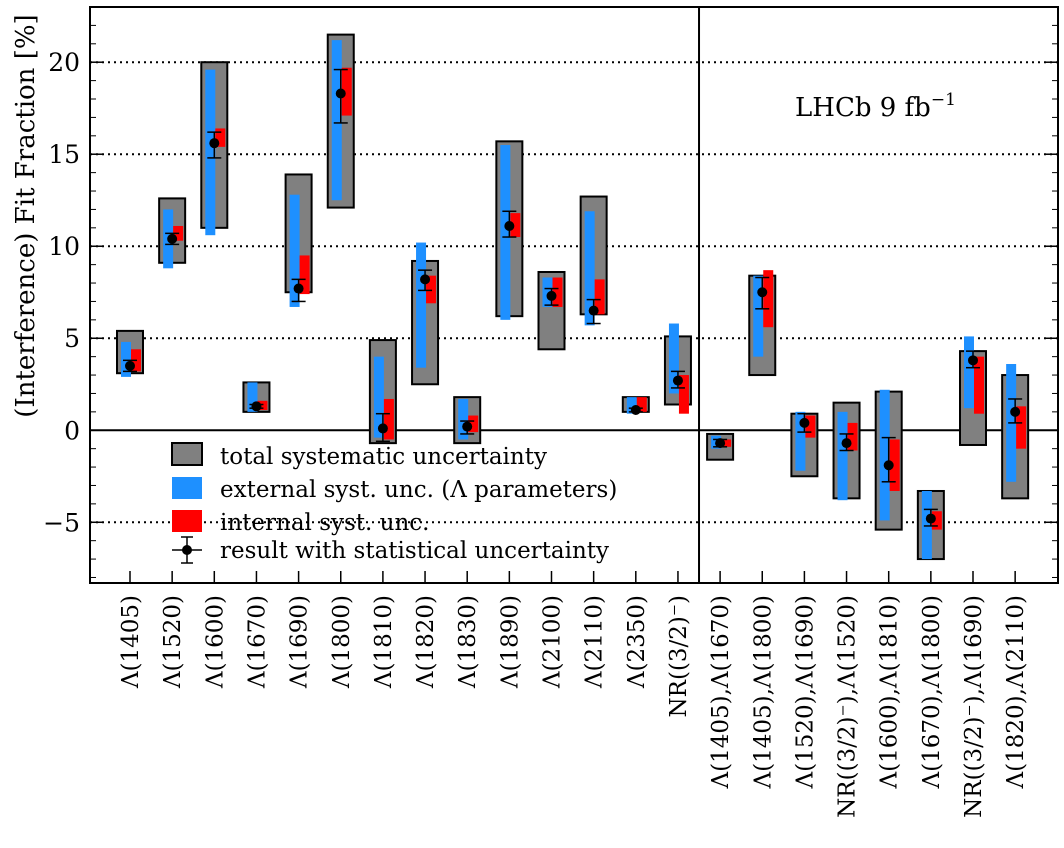  Describe the element at coordinates (131, 642) in the screenshot. I see `x-tick-label: Λ(1405)` at that location.